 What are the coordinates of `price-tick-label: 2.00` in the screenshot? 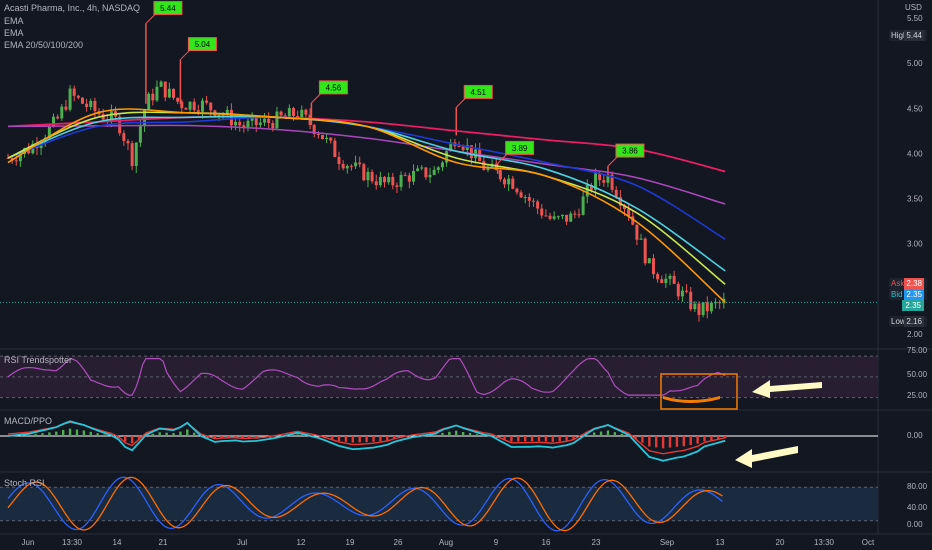 It's located at (915, 334).